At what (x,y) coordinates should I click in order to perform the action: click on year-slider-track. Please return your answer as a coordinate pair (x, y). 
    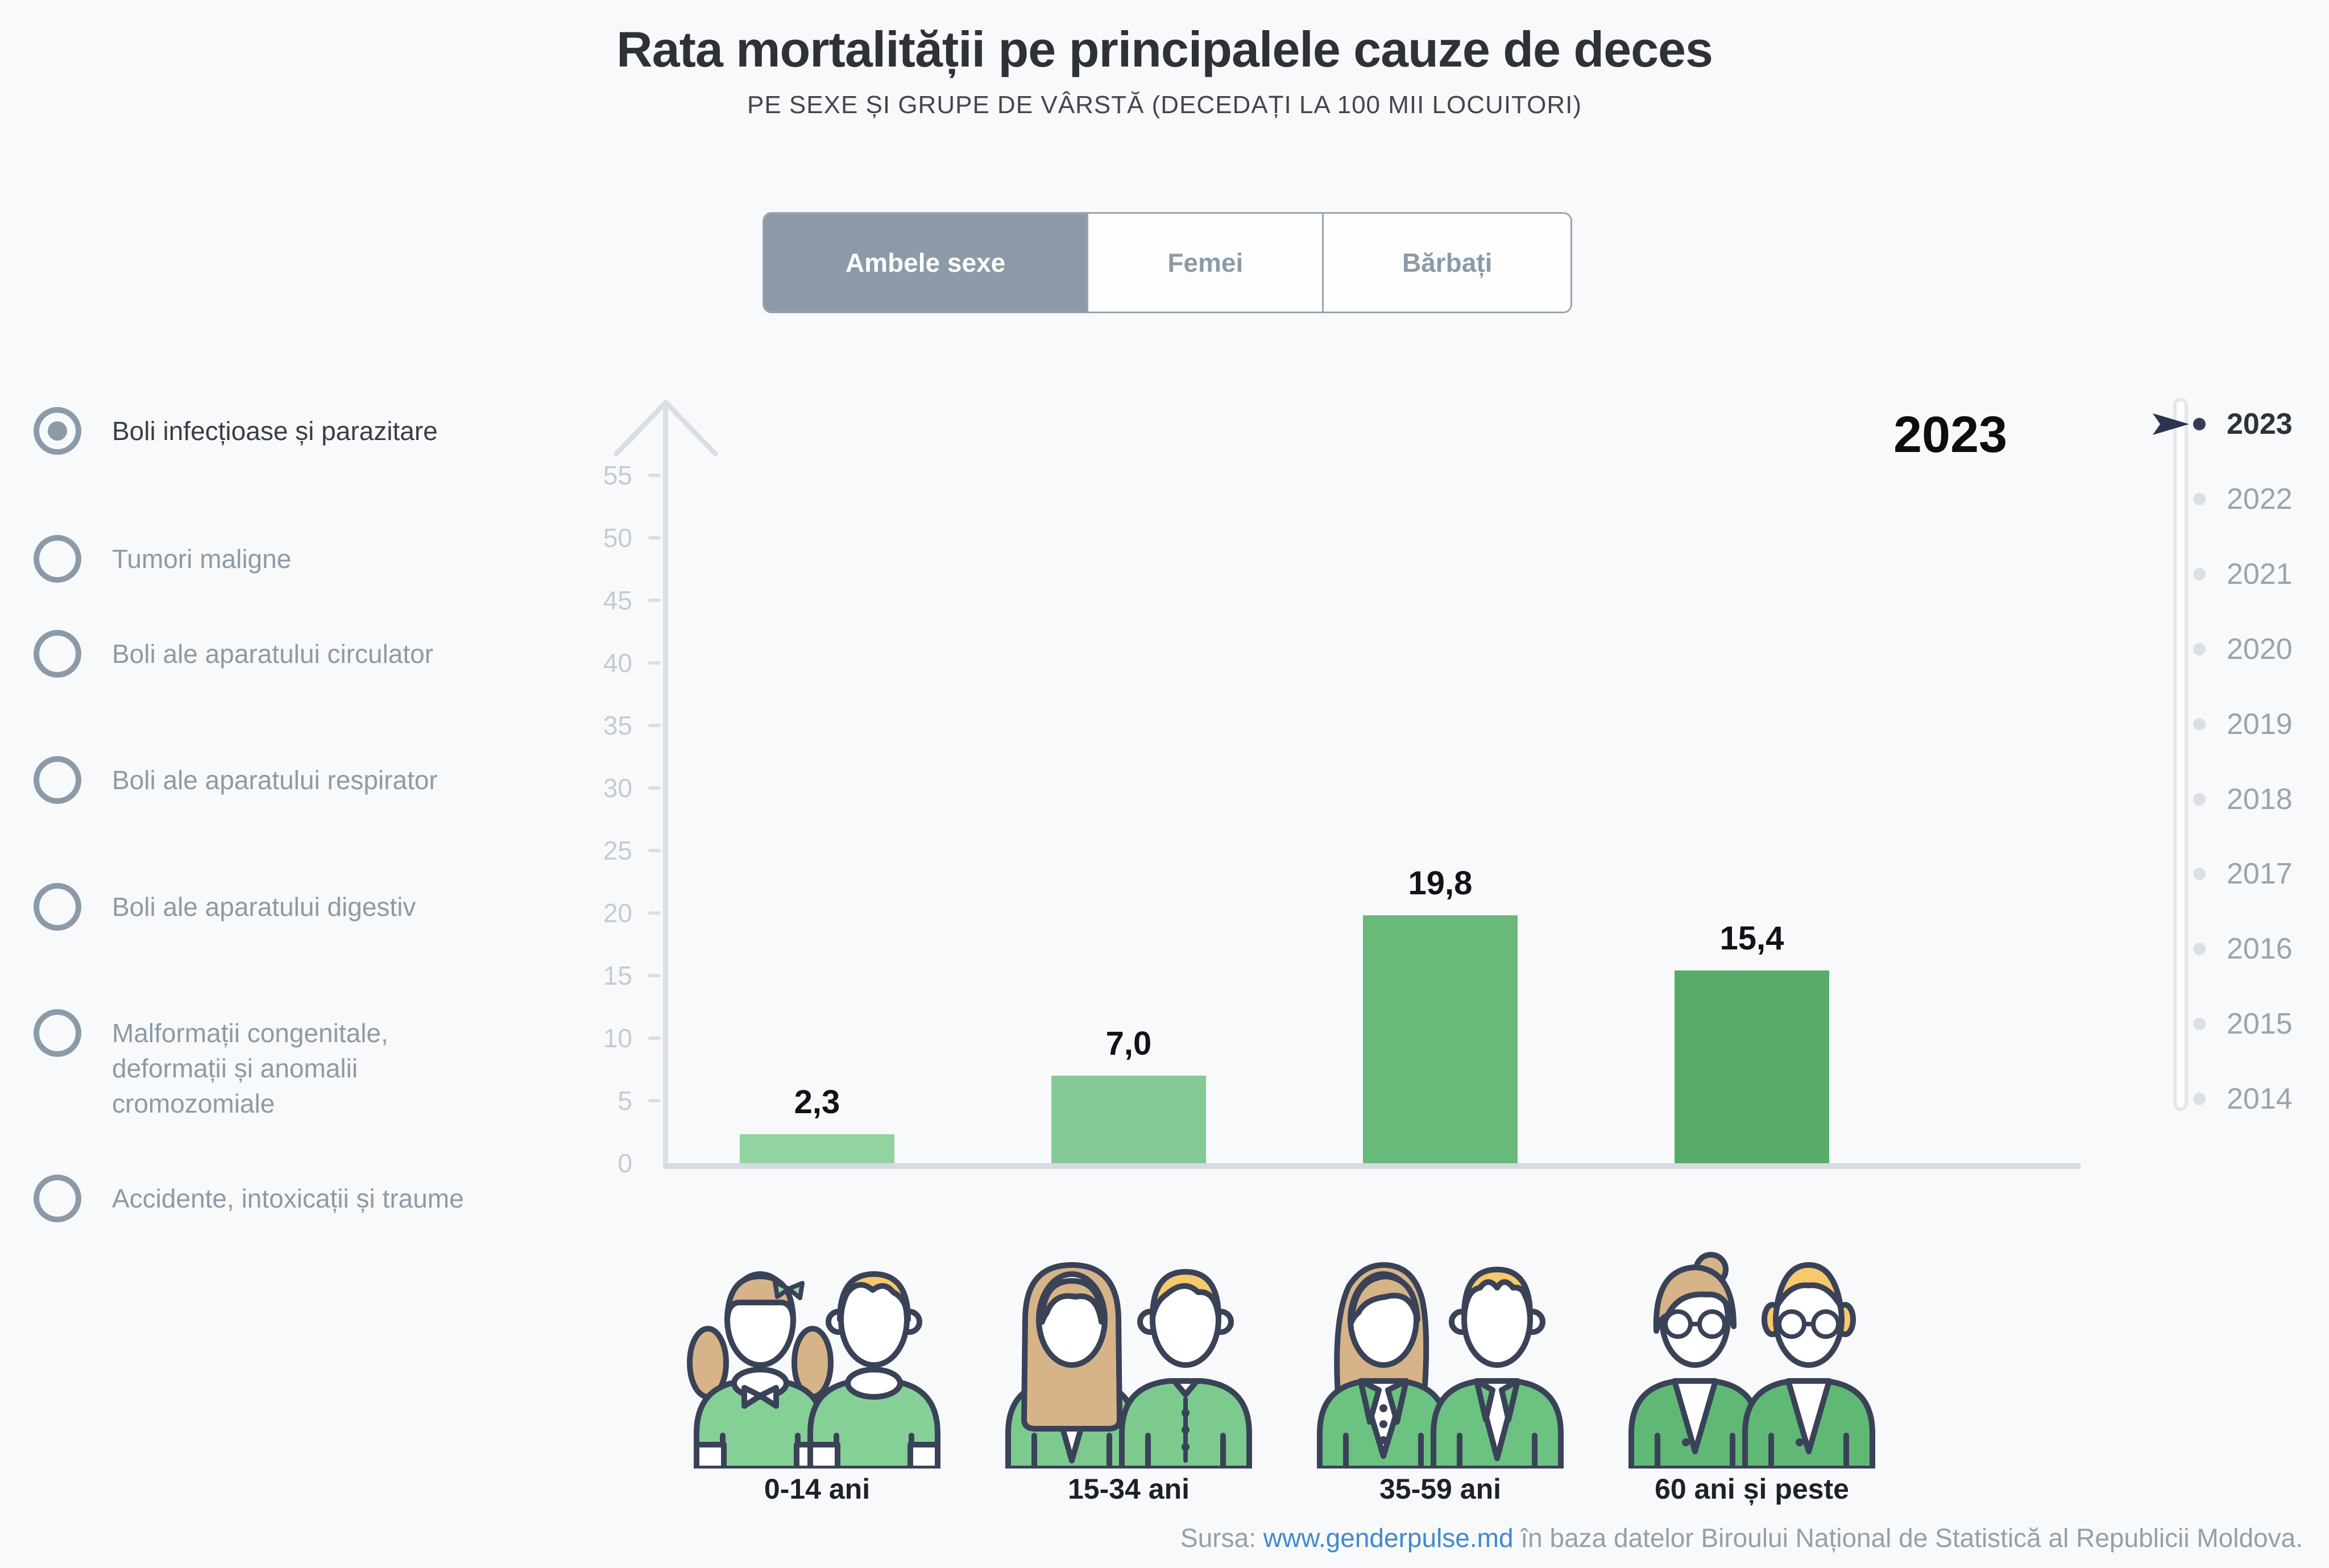
    Looking at the image, I should click on (2180, 754).